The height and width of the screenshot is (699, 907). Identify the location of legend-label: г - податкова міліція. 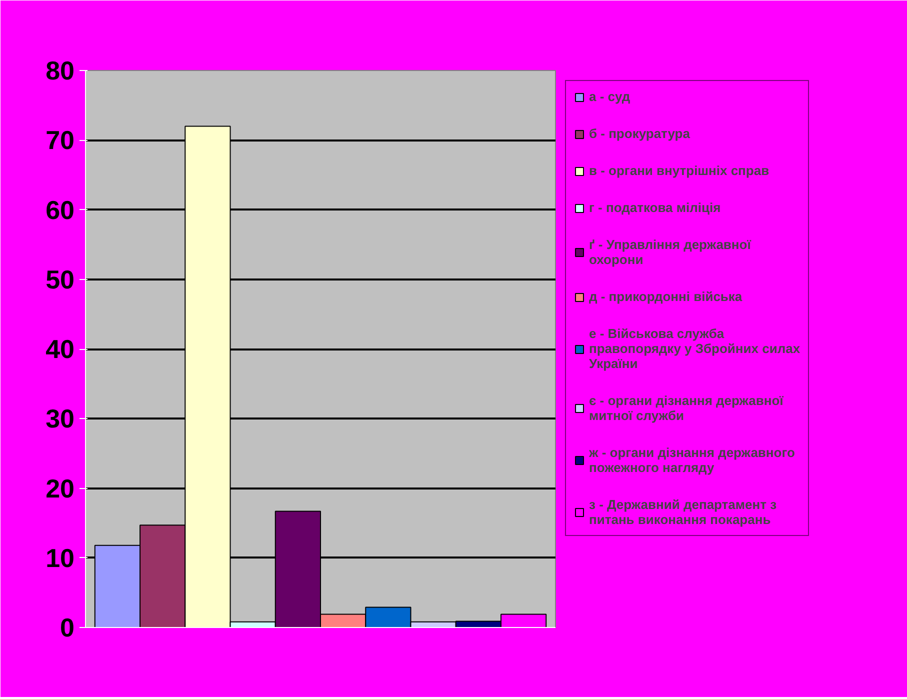
(655, 207).